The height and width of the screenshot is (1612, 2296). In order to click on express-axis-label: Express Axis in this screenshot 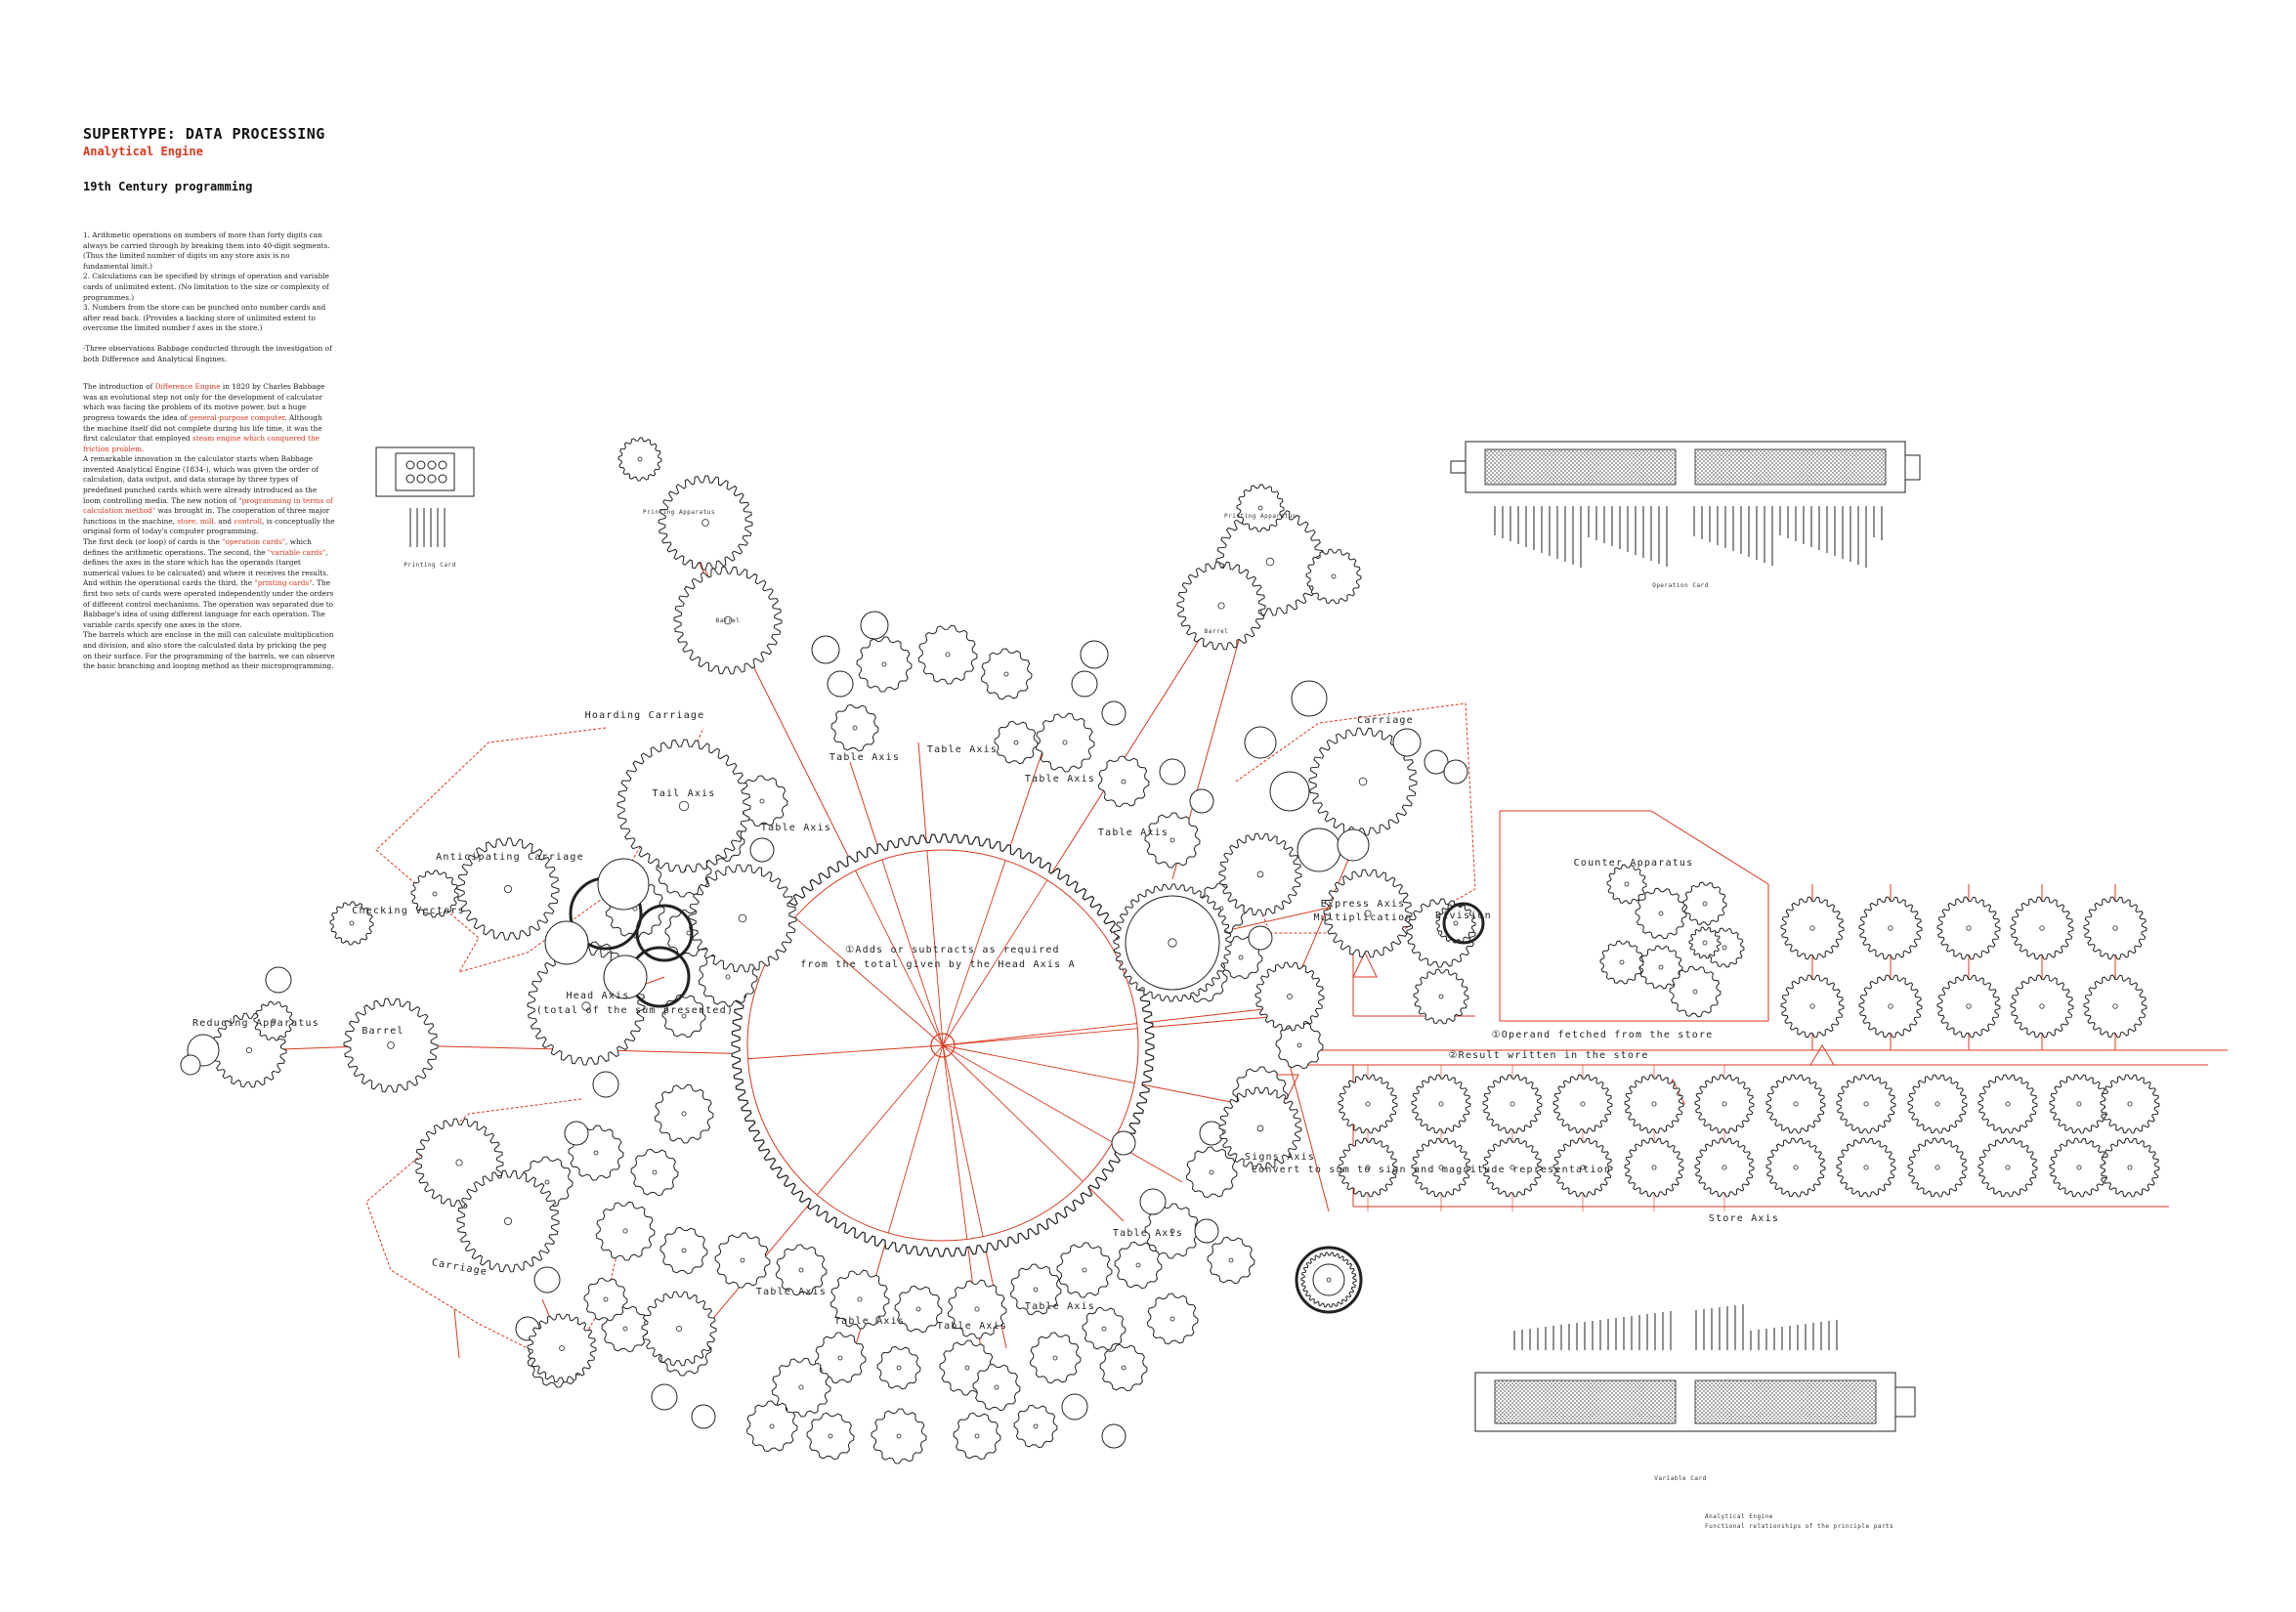, I will do `click(1364, 904)`.